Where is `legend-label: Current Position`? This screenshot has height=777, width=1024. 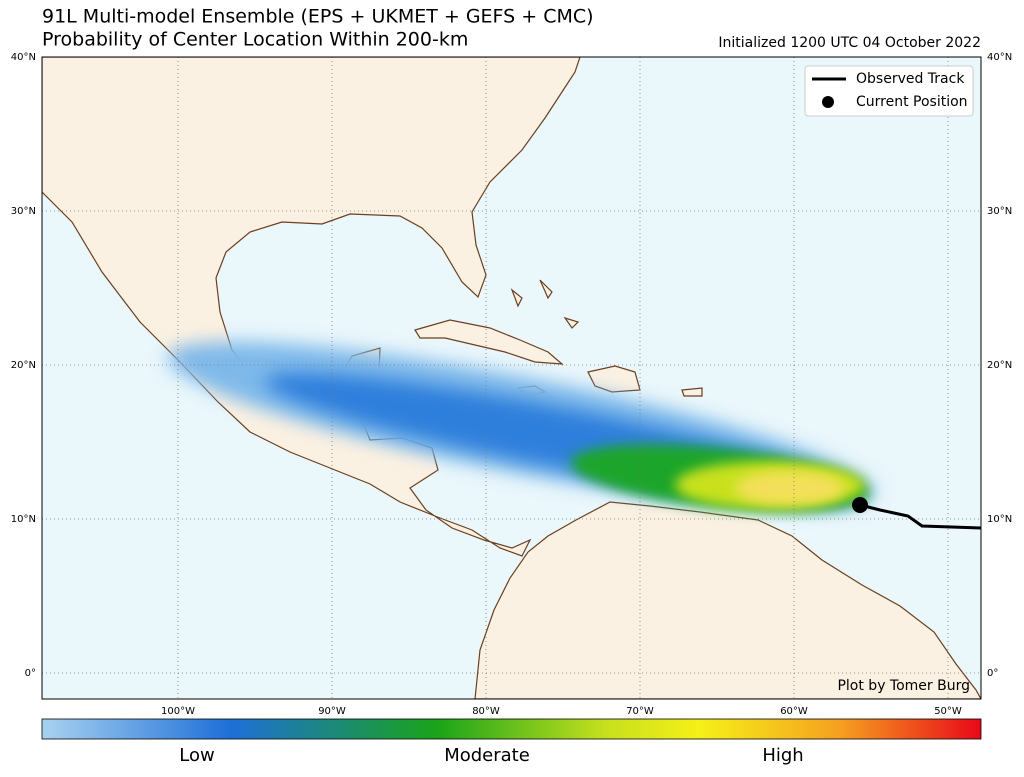
legend-label: Current Position is located at coordinates (912, 102).